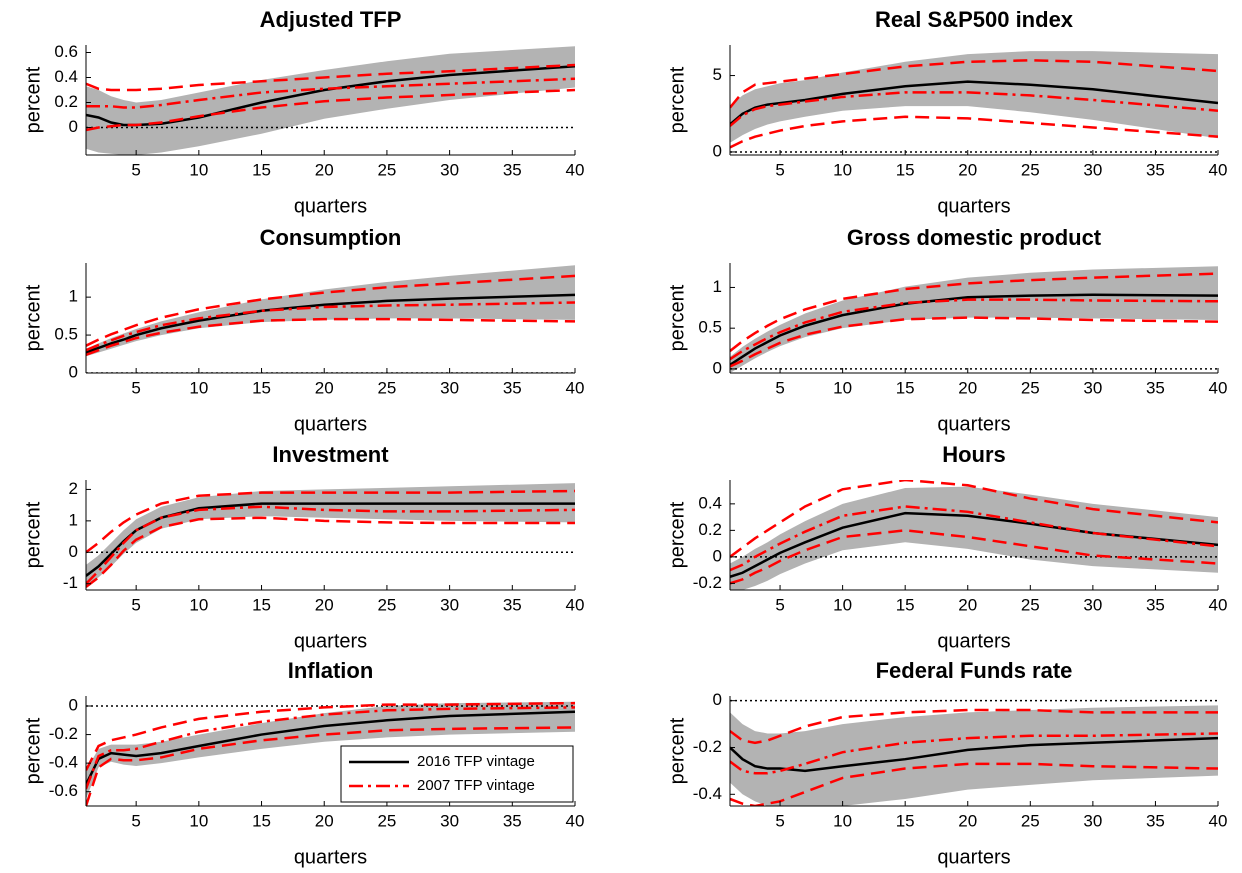 This screenshot has height=873, width=1242. I want to click on y-tick-label: 5, so click(717, 74).